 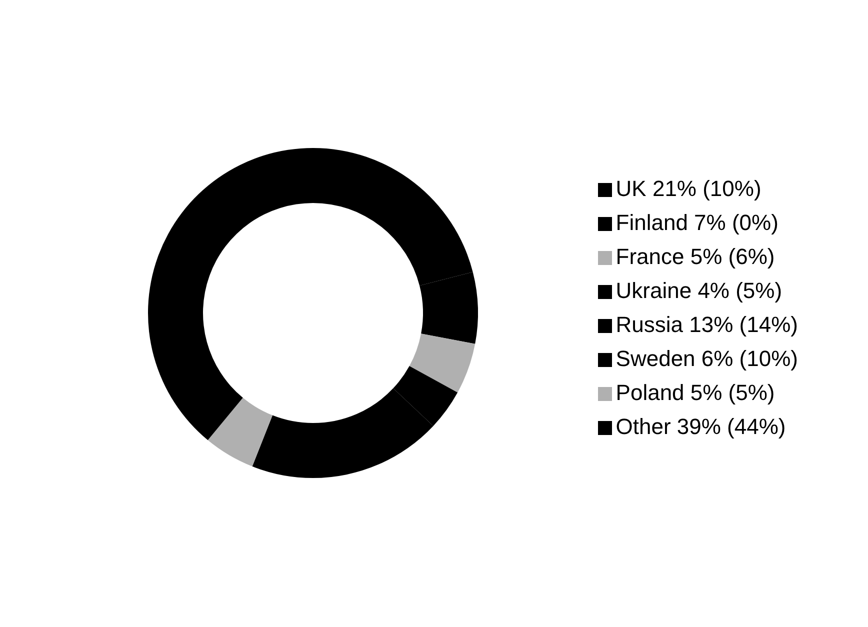 What do you see at coordinates (689, 188) in the screenshot?
I see `legend-label: UK 21% (10%)` at bounding box center [689, 188].